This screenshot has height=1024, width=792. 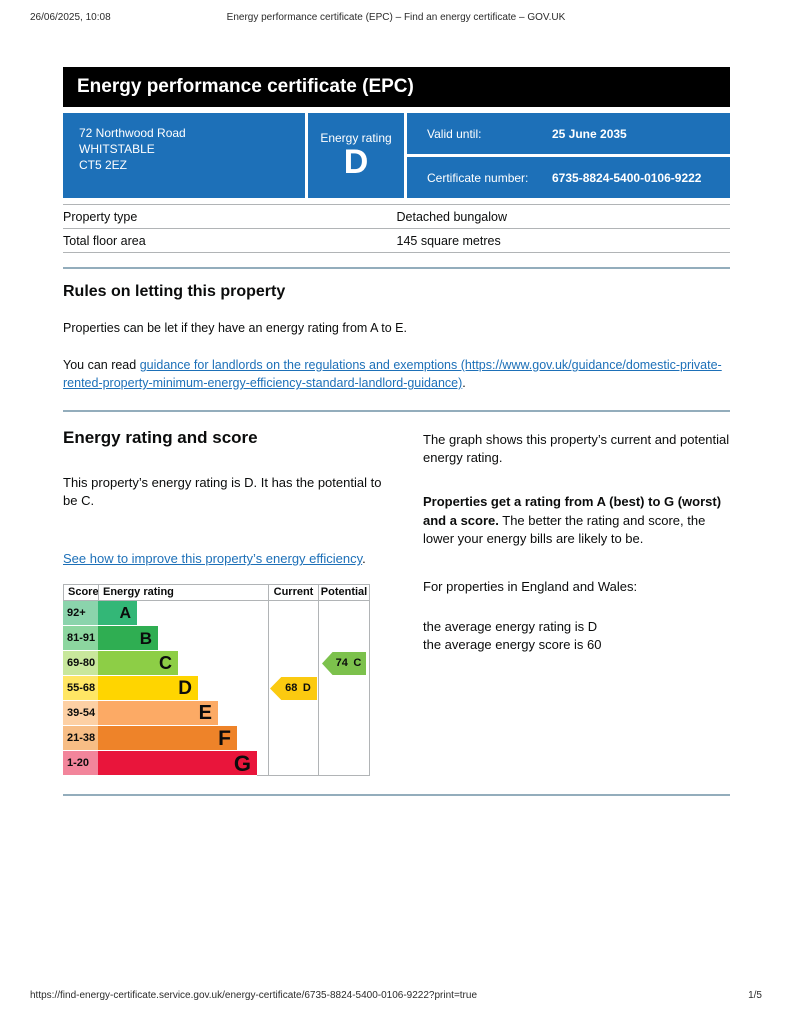 What do you see at coordinates (245, 86) in the screenshot?
I see `page-title: Energy performance certificate (EPC)` at bounding box center [245, 86].